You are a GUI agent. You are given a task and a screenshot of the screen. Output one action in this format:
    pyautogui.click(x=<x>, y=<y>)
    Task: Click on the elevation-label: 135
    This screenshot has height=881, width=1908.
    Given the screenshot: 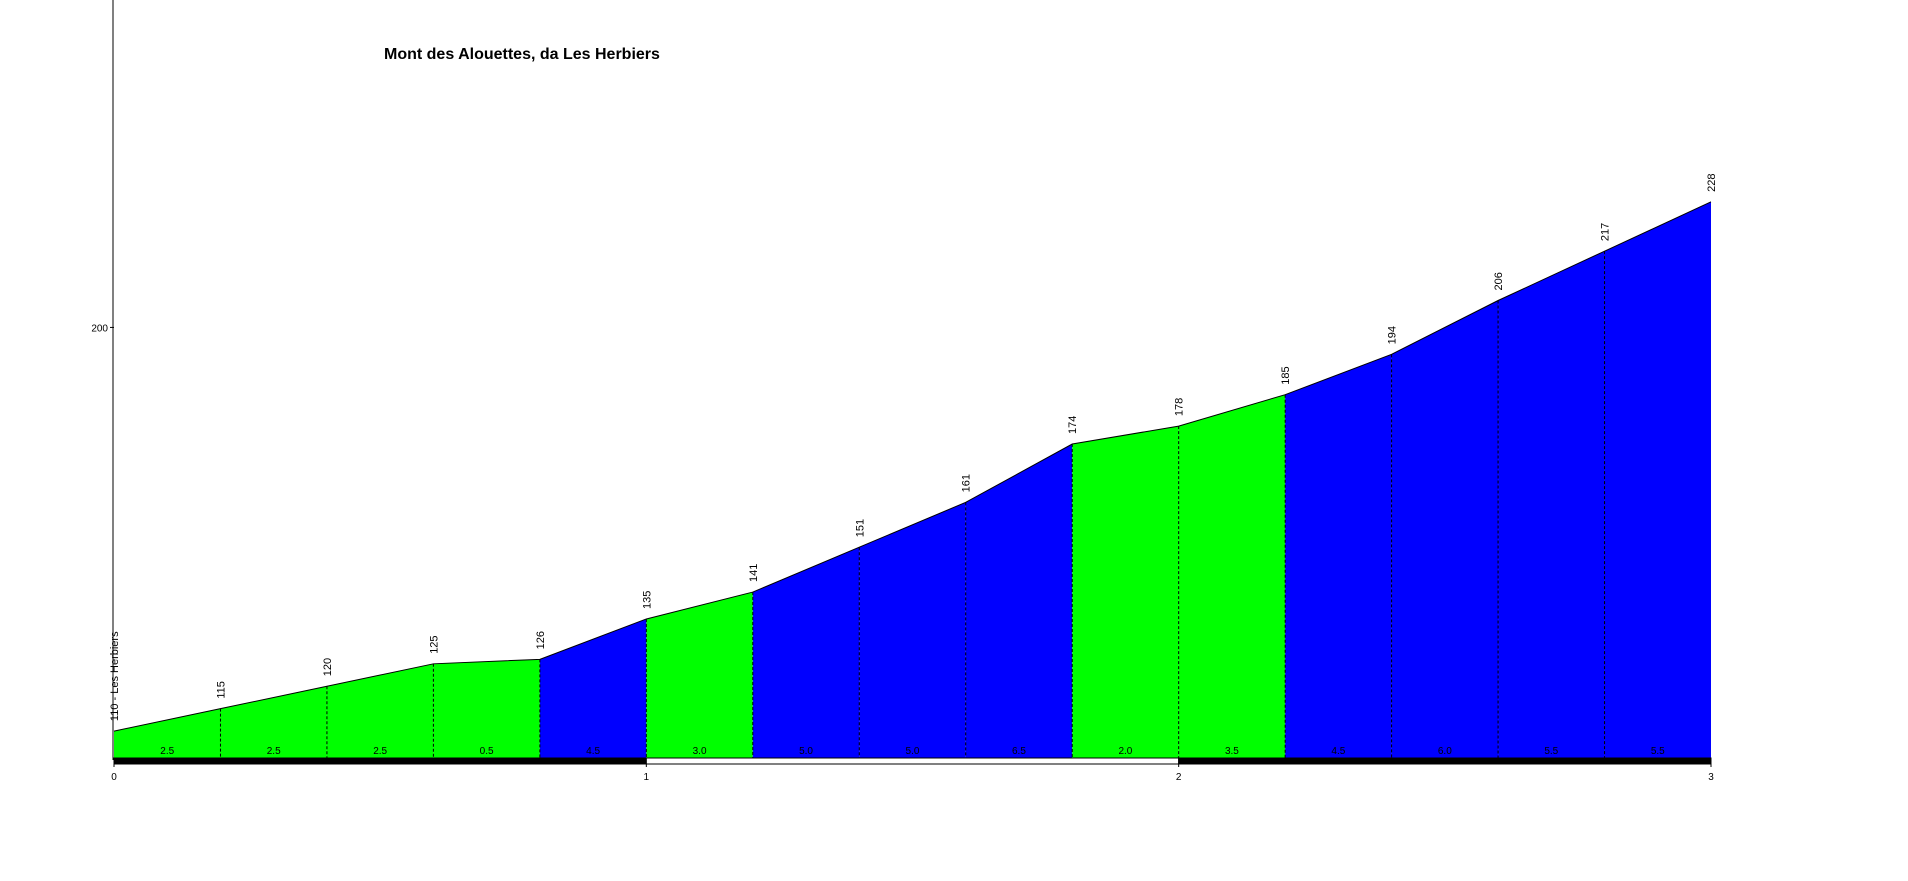 What is the action you would take?
    pyautogui.click(x=647, y=600)
    